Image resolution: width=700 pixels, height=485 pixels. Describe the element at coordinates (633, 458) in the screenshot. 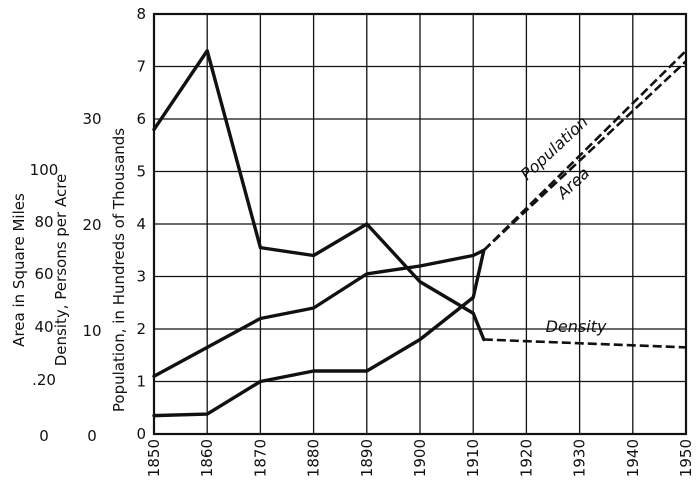

I see `year-tick-label: 1940` at that location.